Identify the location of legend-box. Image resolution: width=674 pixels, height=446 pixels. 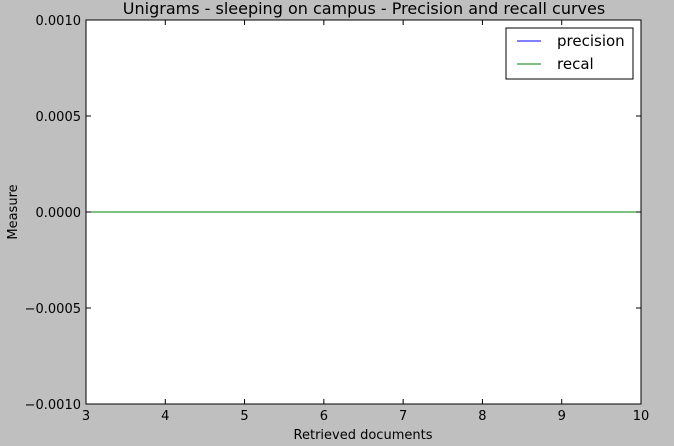
(569, 53).